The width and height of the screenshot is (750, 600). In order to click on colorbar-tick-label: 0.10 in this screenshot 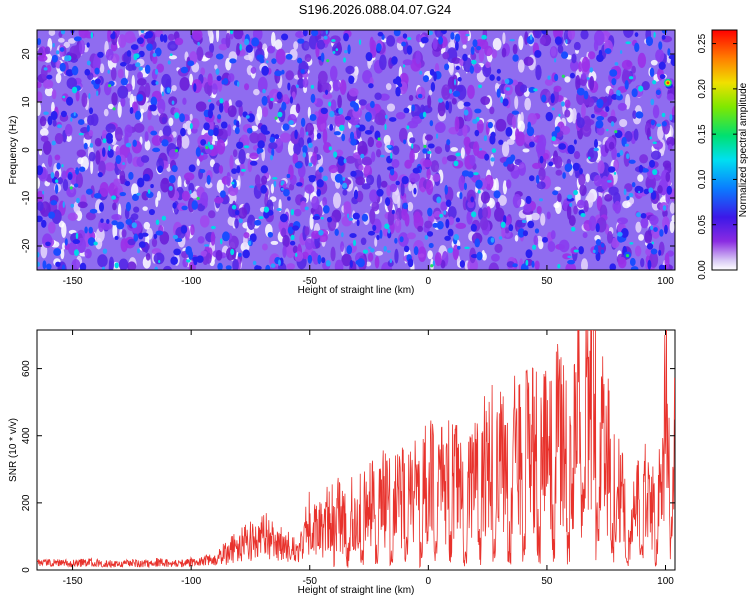, I will do `click(702, 179)`.